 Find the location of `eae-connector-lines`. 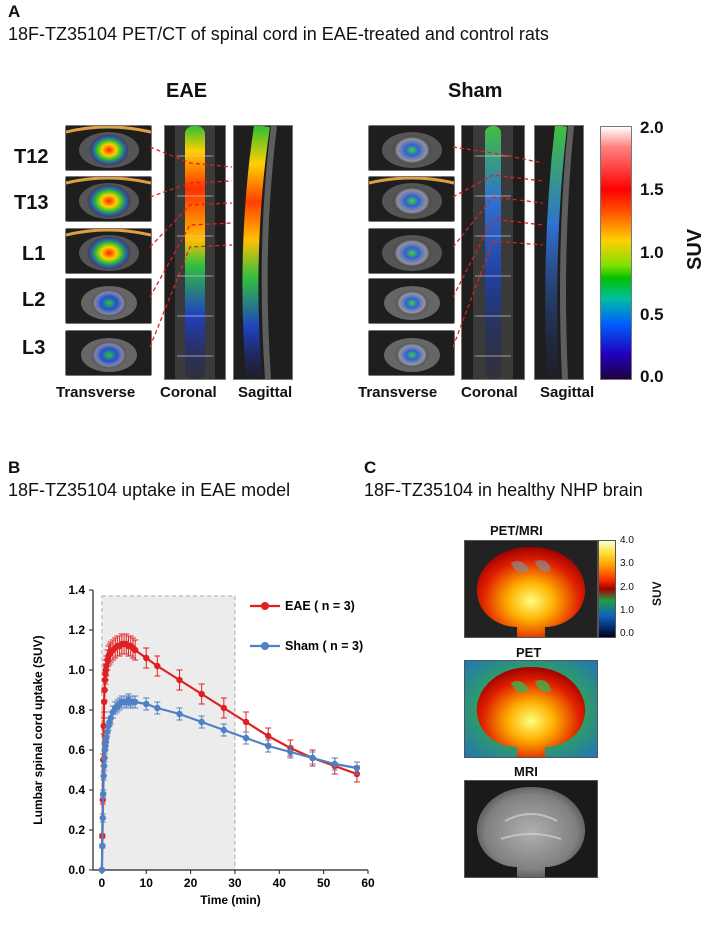

eae-connector-lines is located at coordinates (191, 247).